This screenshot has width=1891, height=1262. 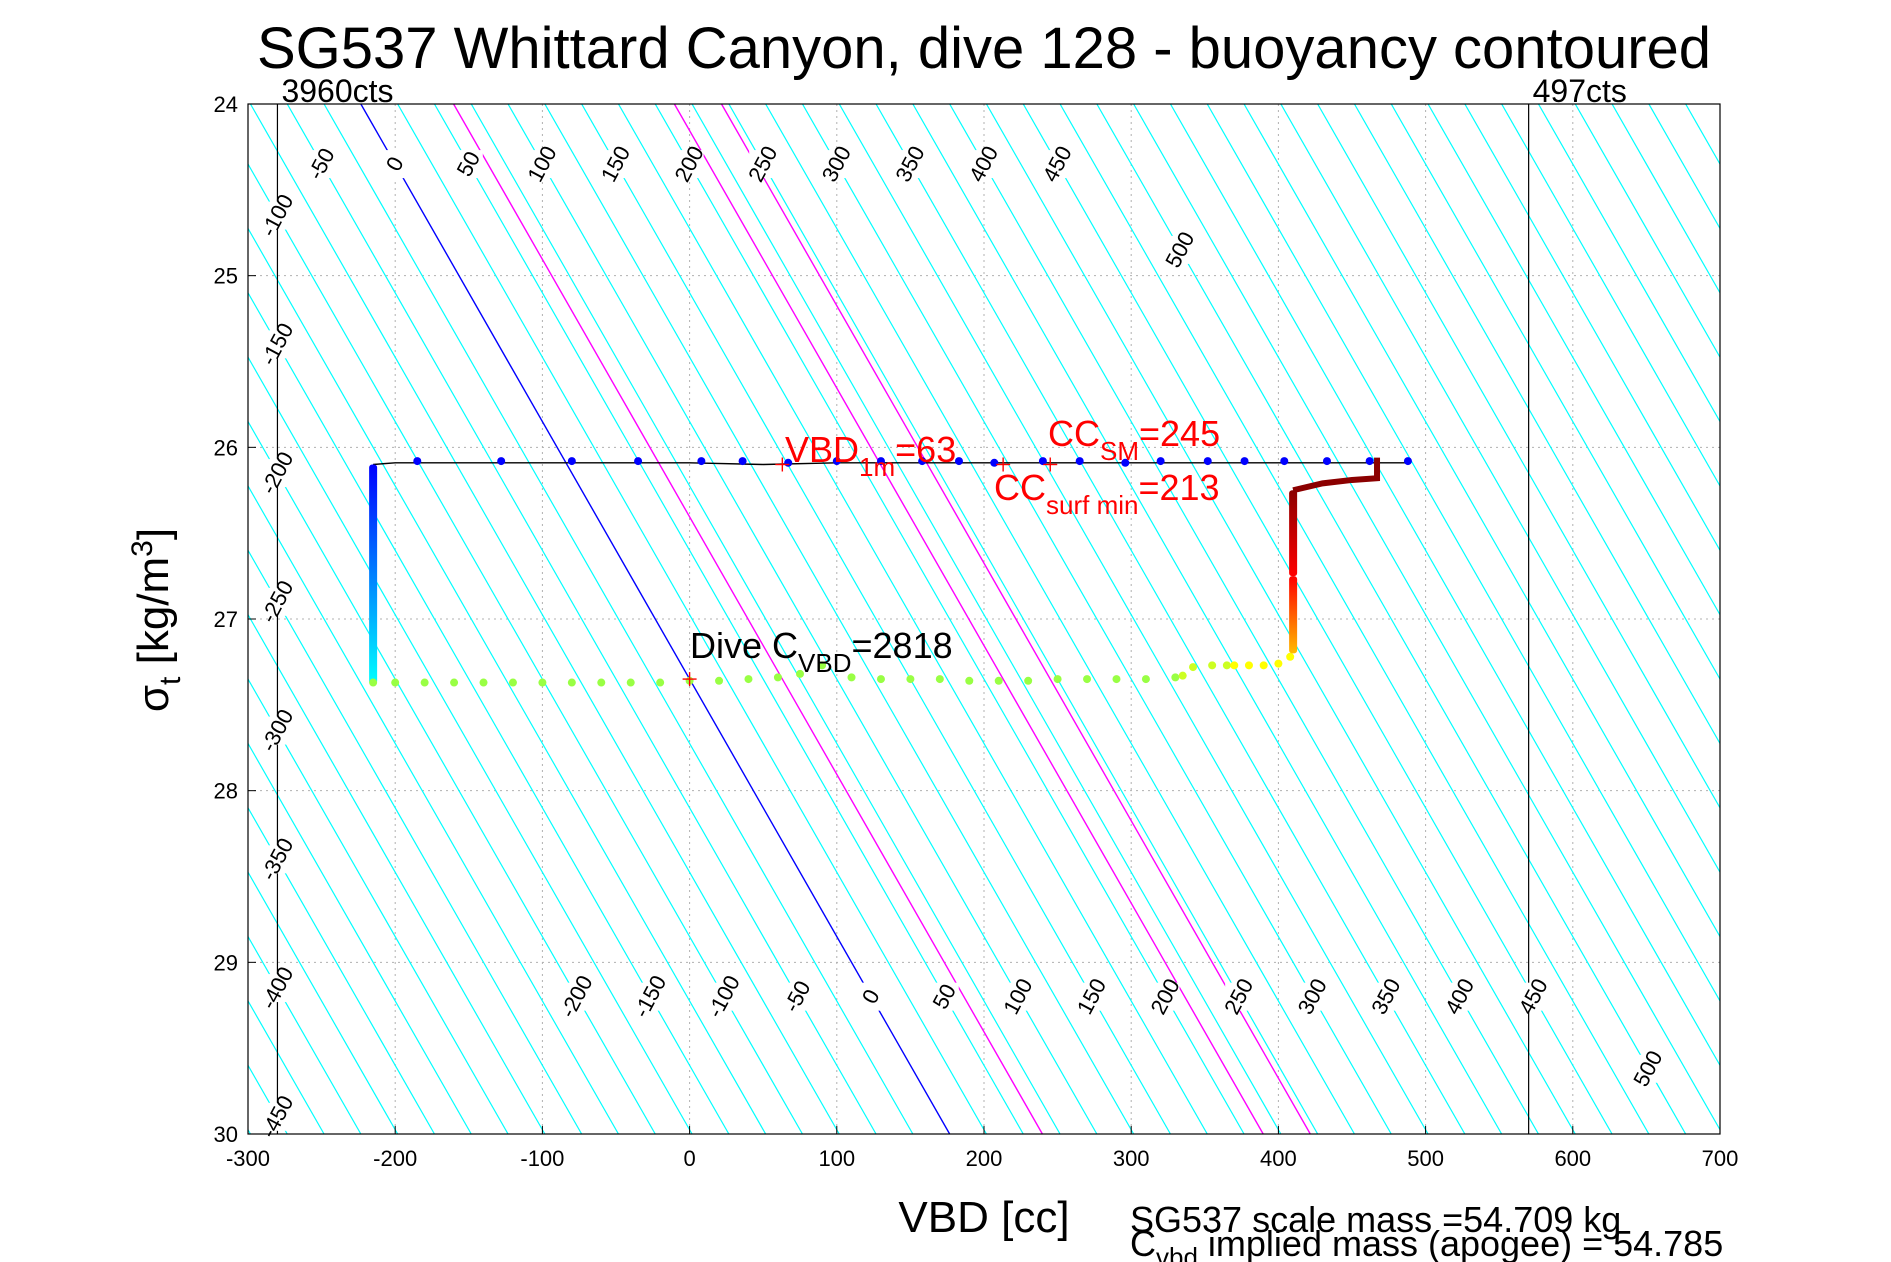 What do you see at coordinates (1107, 493) in the screenshot?
I see `annotation-ccsurf: CCsurf min=213` at bounding box center [1107, 493].